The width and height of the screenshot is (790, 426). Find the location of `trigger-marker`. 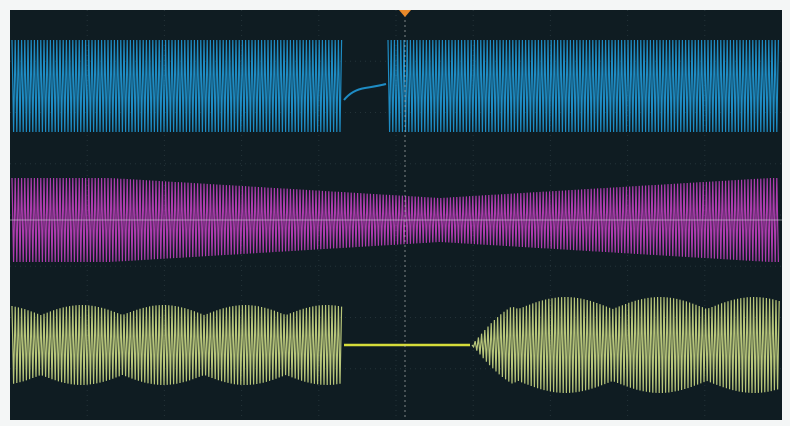

trigger-marker is located at coordinates (405, 13).